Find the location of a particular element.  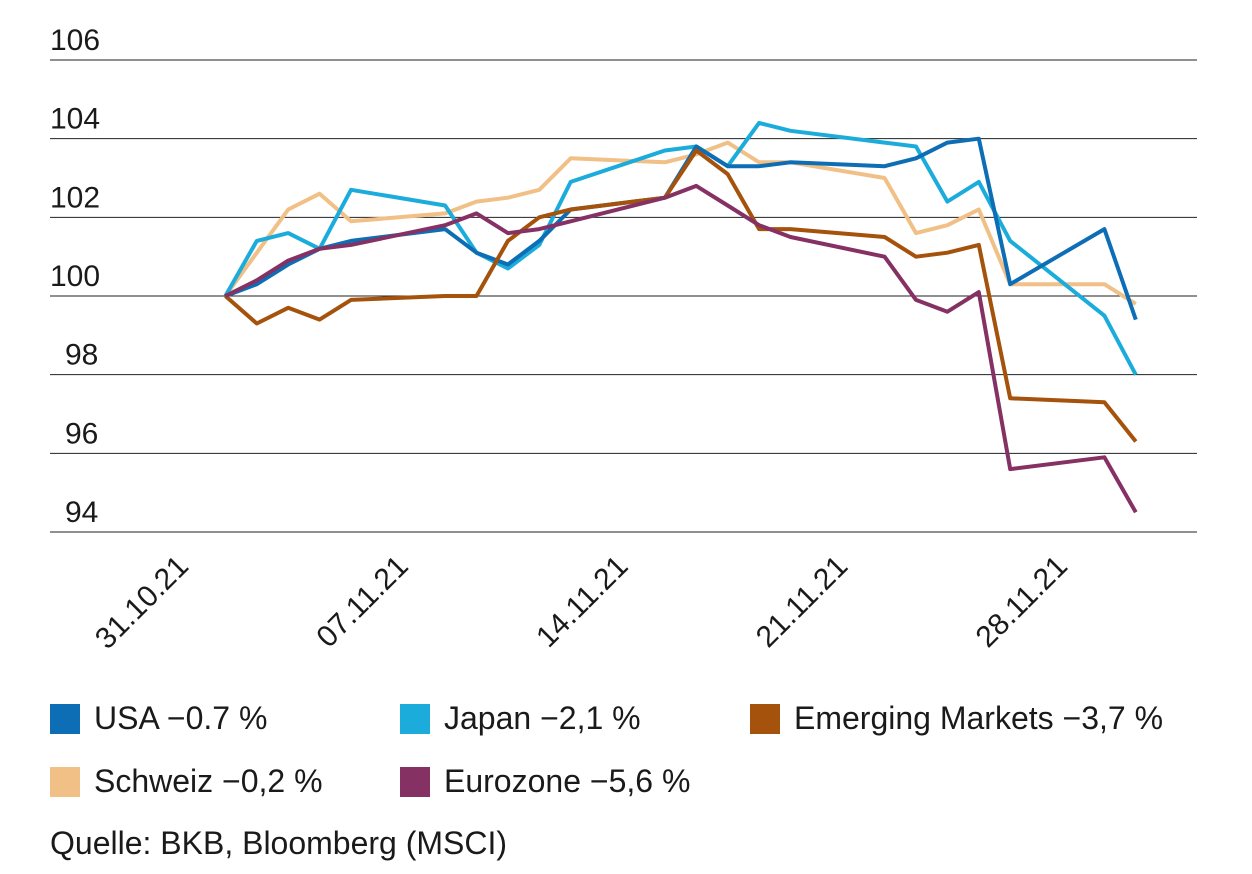

y-tick-label: 94 is located at coordinates (81, 512).